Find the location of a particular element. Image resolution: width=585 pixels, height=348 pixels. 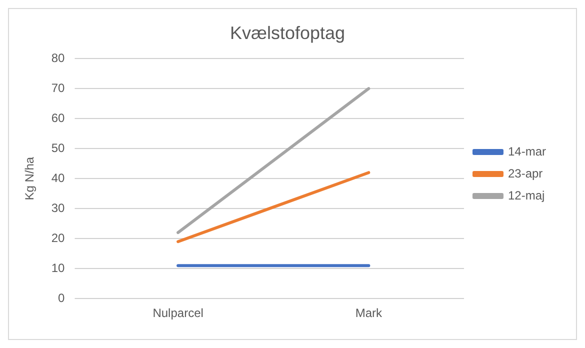

y-tick-label: 70 is located at coordinates (58, 87).